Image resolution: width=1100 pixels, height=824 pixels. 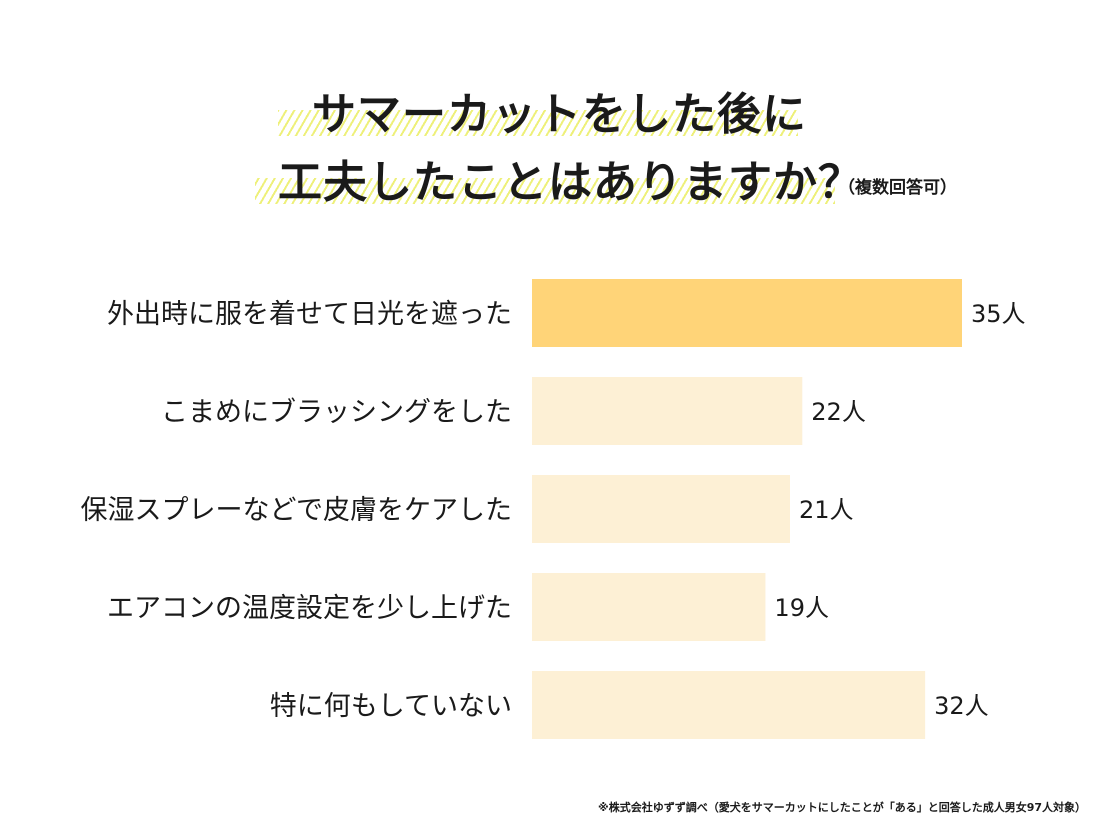 I want to click on value-label-4: 19人, so click(x=801, y=608).